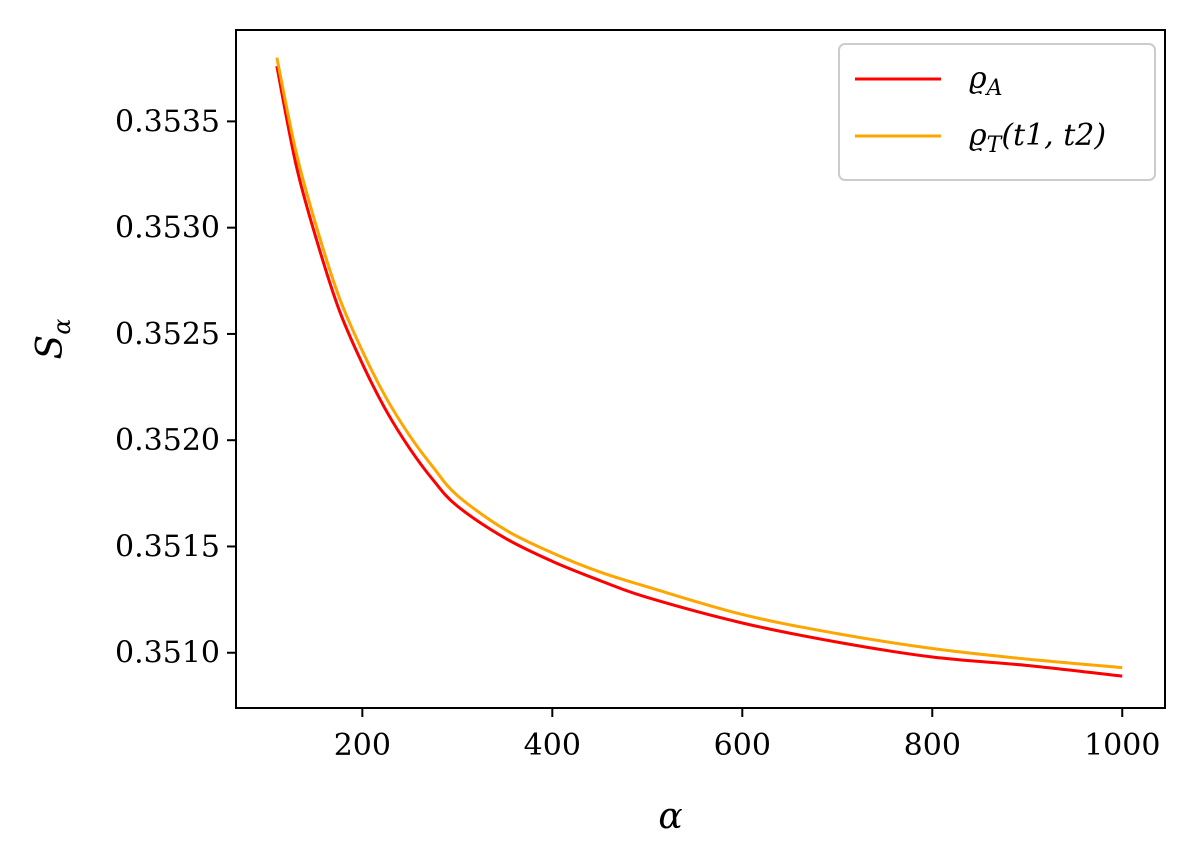 The image size is (1195, 866). I want to click on legend-entry-1: ϱT(t1, t2), so click(980, 138).